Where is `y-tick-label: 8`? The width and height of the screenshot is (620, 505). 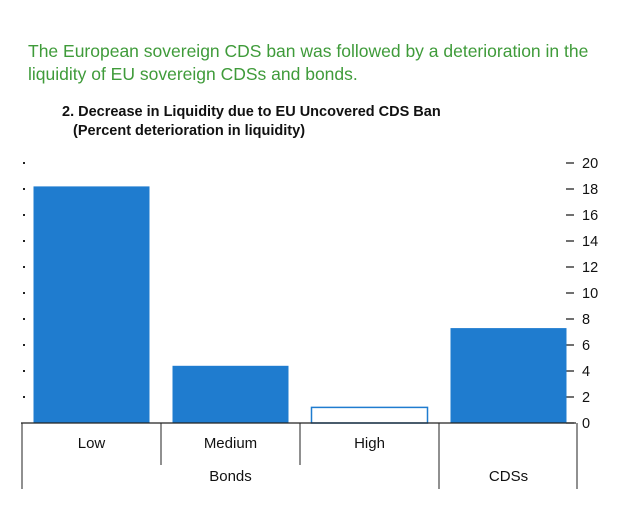
y-tick-label: 8 is located at coordinates (586, 320).